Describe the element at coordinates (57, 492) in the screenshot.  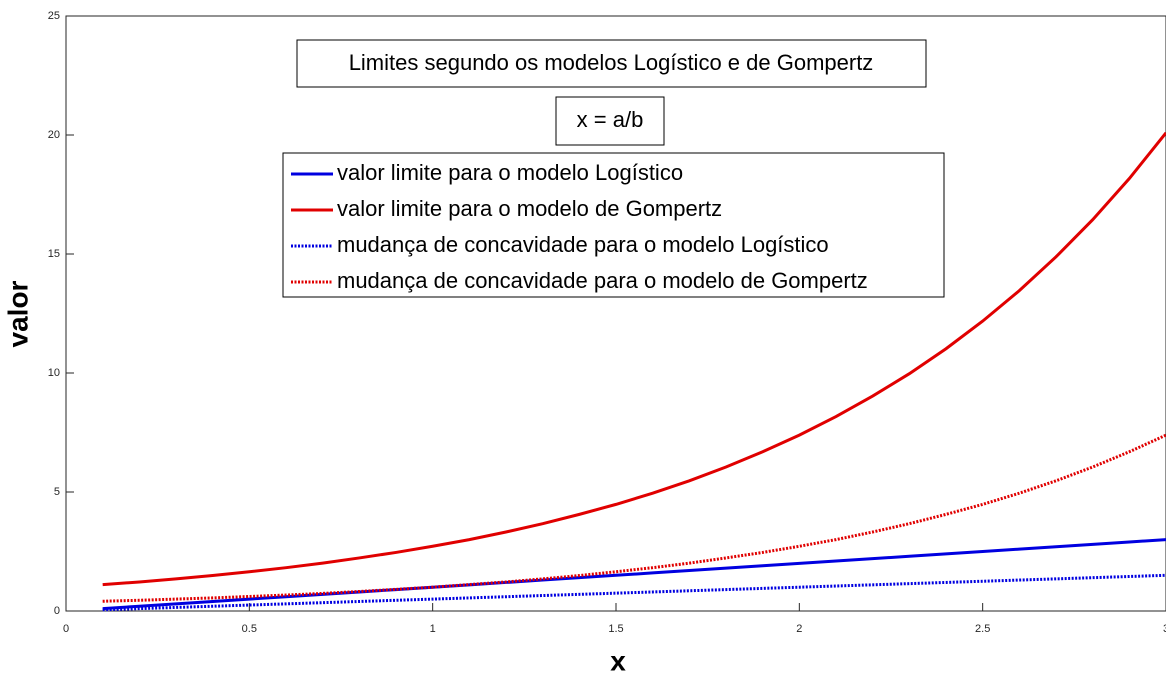
I see `y-tick-label: 5` at that location.